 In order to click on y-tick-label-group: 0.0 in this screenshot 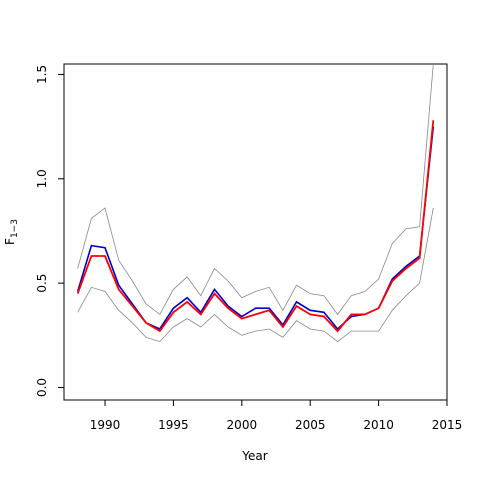, I will do `click(42, 387)`.